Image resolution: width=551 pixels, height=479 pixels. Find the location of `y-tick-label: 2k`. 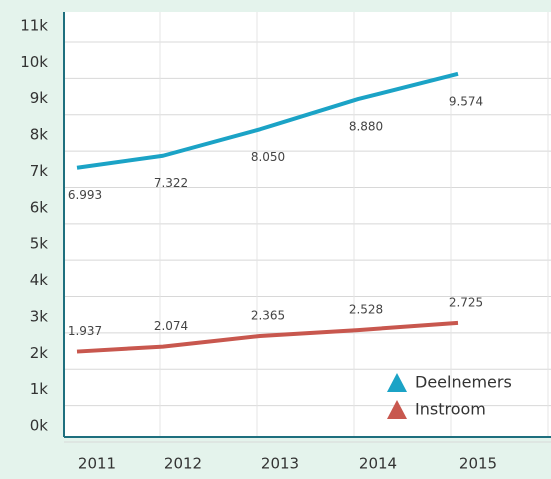

y-tick-label: 2k is located at coordinates (39, 353).